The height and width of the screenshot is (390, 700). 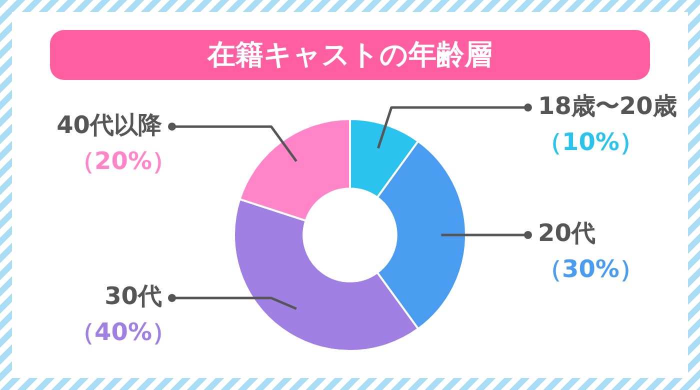 What do you see at coordinates (591, 142) in the screenshot?
I see `data-label: （10%）` at bounding box center [591, 142].